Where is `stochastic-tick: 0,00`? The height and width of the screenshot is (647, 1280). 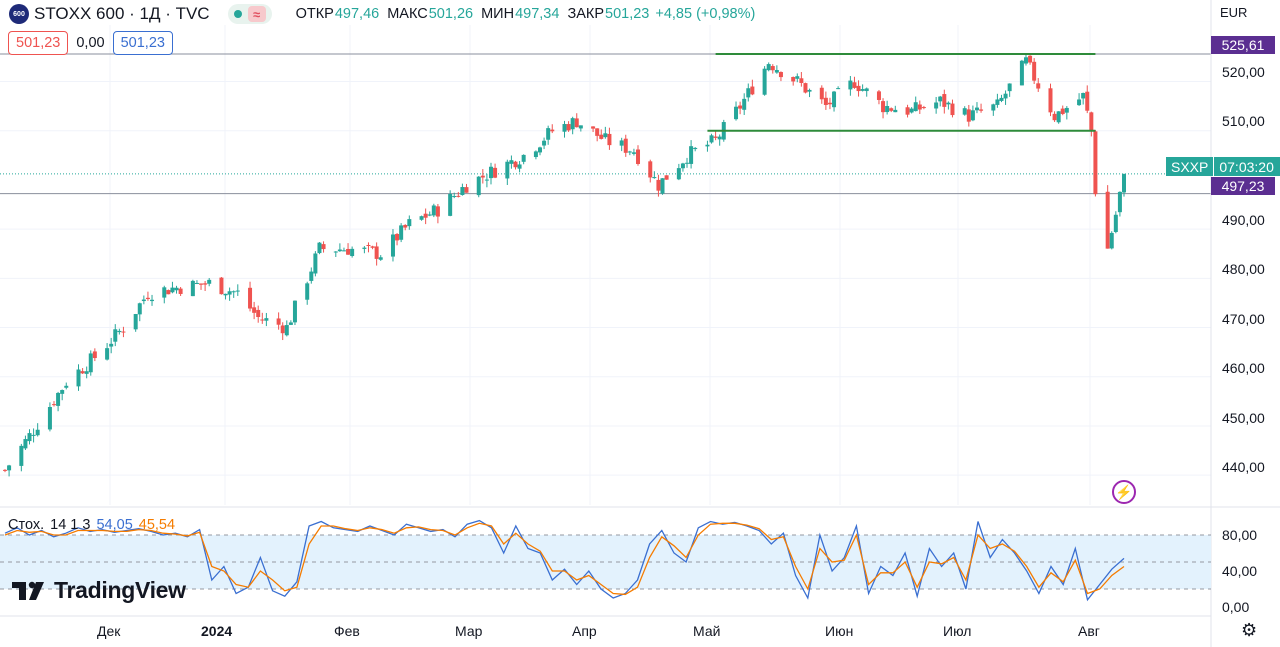
stochastic-tick: 0,00 is located at coordinates (1236, 607).